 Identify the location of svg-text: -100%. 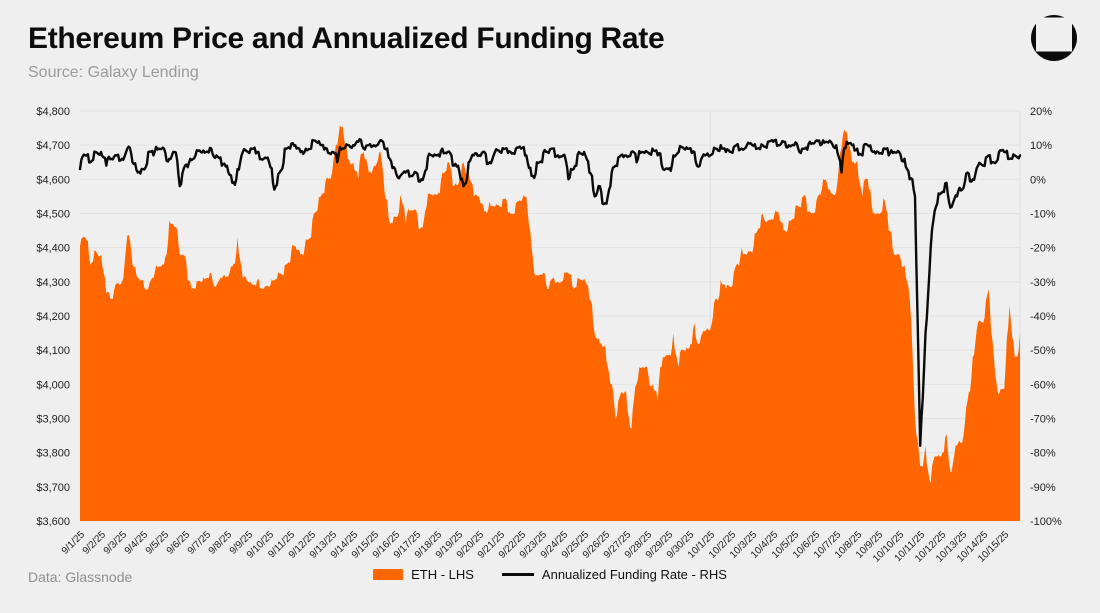
(1046, 522).